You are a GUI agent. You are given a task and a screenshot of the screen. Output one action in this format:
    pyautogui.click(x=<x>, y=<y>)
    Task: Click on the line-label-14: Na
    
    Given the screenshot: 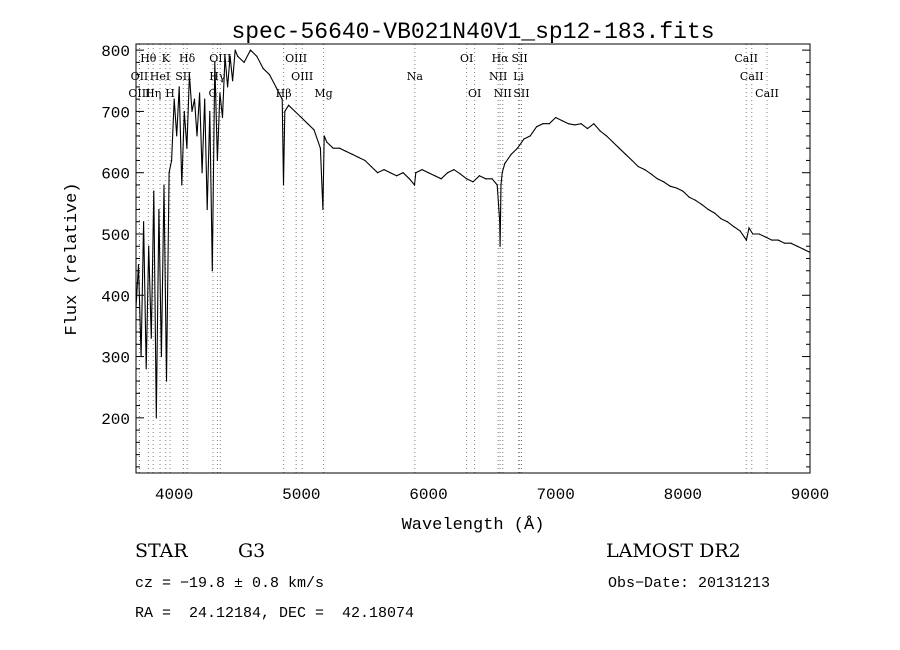 What is the action you would take?
    pyautogui.click(x=415, y=76)
    